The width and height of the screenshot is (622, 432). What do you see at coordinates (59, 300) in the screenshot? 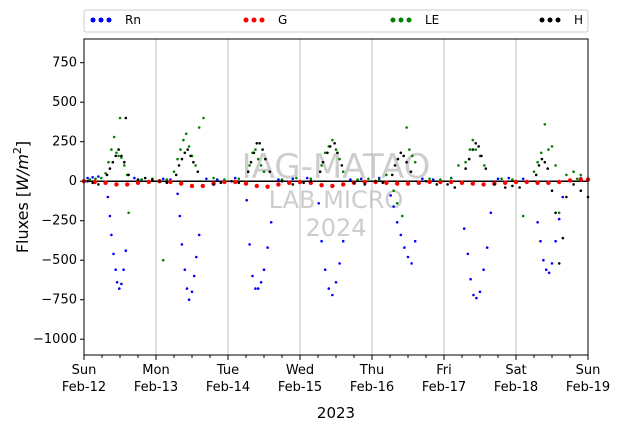
I see `y-tick-label-6: −750` at bounding box center [59, 300].